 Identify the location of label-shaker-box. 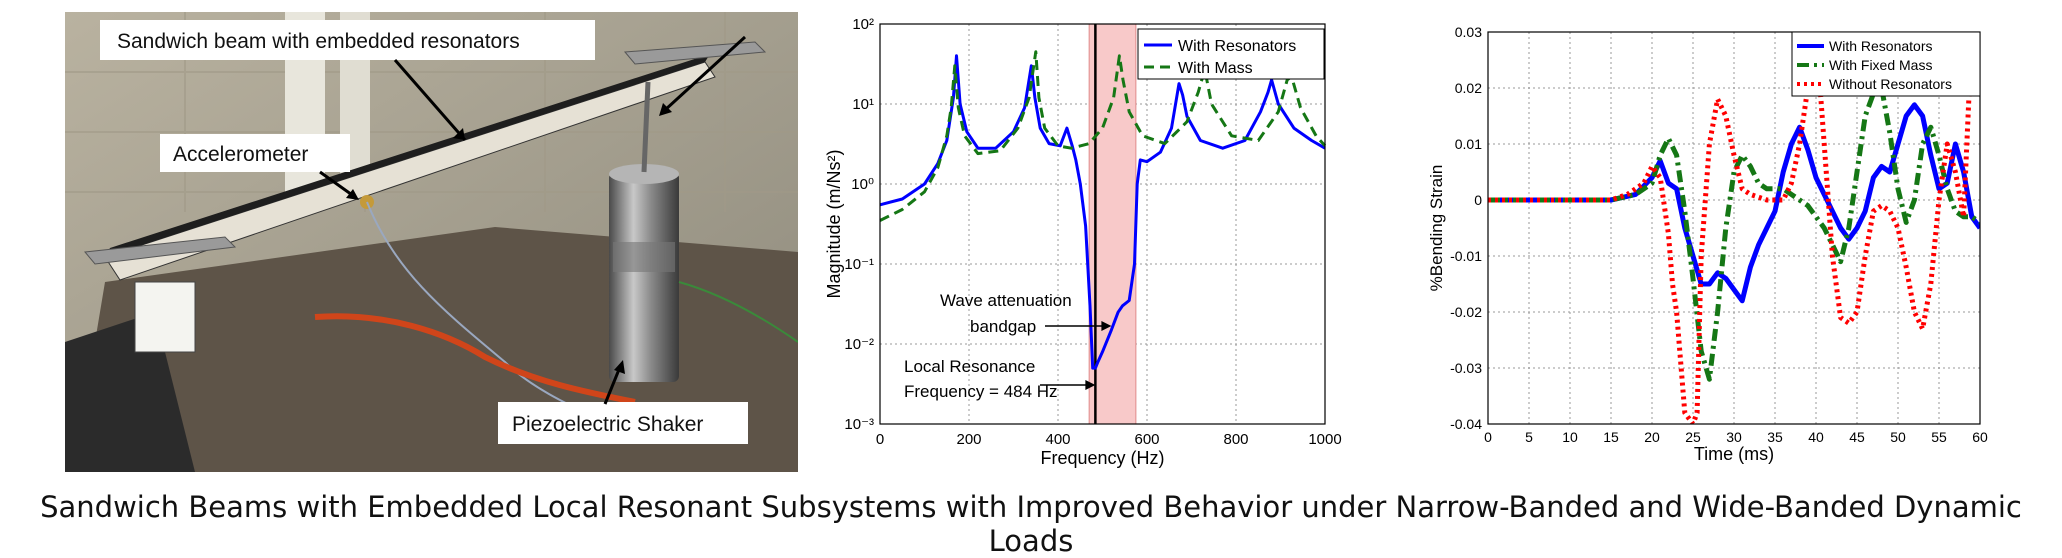
(623, 423).